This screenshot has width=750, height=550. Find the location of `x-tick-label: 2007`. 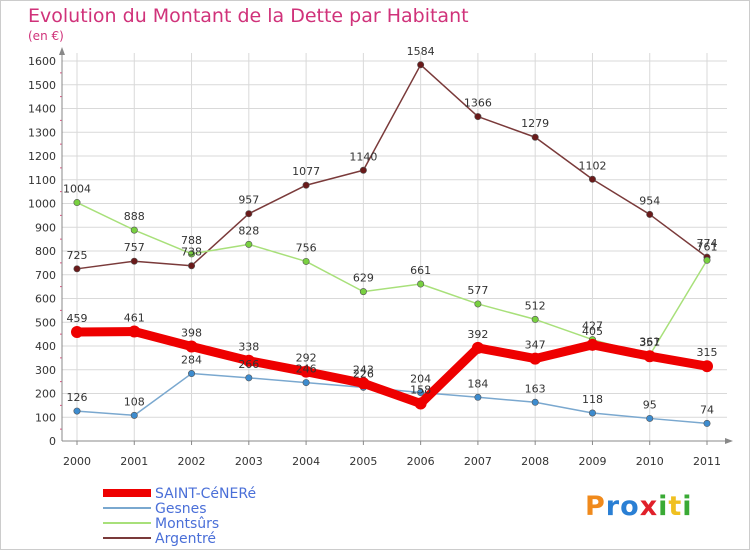

x-tick-label: 2007 is located at coordinates (478, 461).